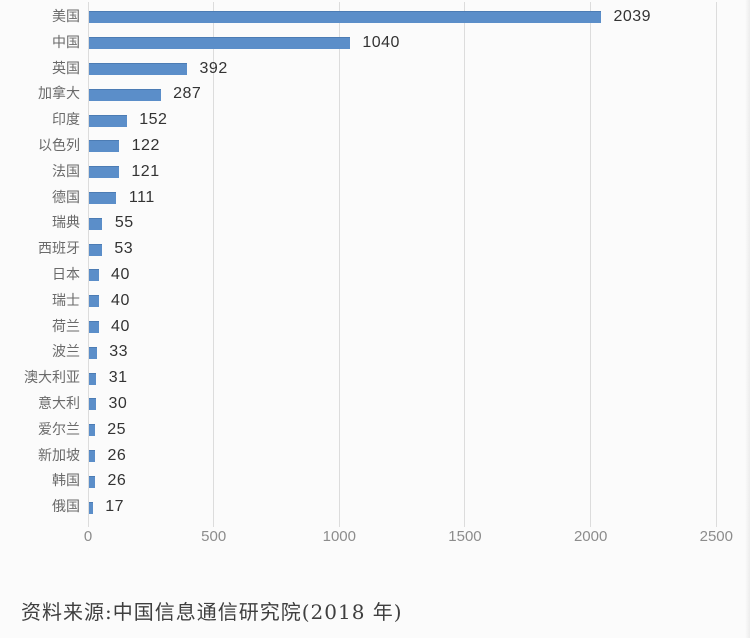 The height and width of the screenshot is (638, 750). What do you see at coordinates (66, 223) in the screenshot?
I see `category-label: 瑞典` at bounding box center [66, 223].